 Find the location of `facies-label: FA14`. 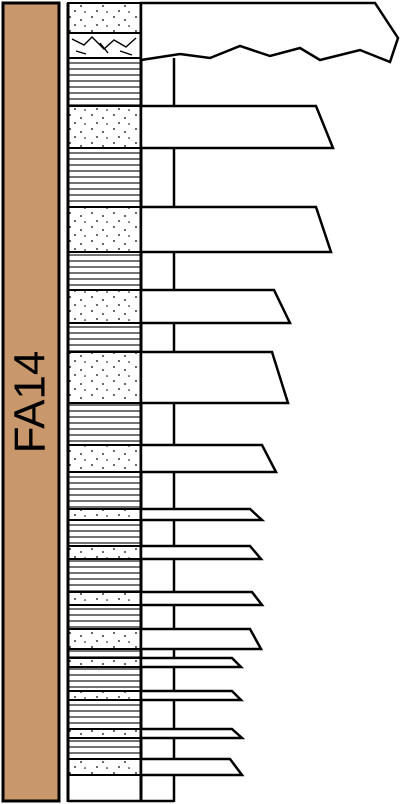

facies-label: FA14 is located at coordinates (30, 402).